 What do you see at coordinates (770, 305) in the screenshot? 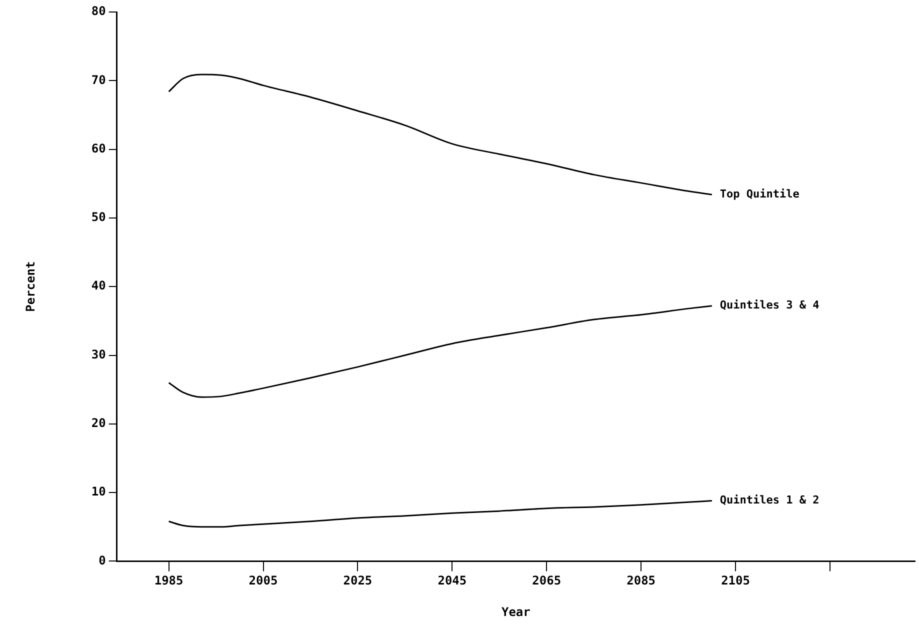
I see `series-label: Quintiles 3 & 4` at bounding box center [770, 305].